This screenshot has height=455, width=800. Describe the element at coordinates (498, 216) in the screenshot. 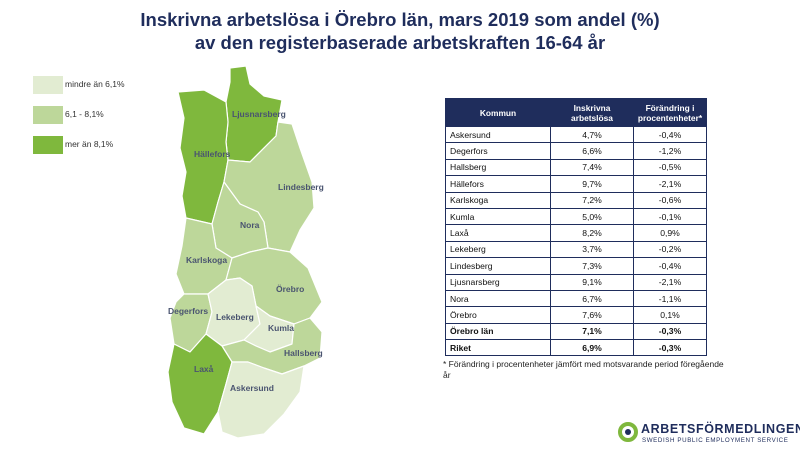

I see `cell-kommun: Kumla` at that location.